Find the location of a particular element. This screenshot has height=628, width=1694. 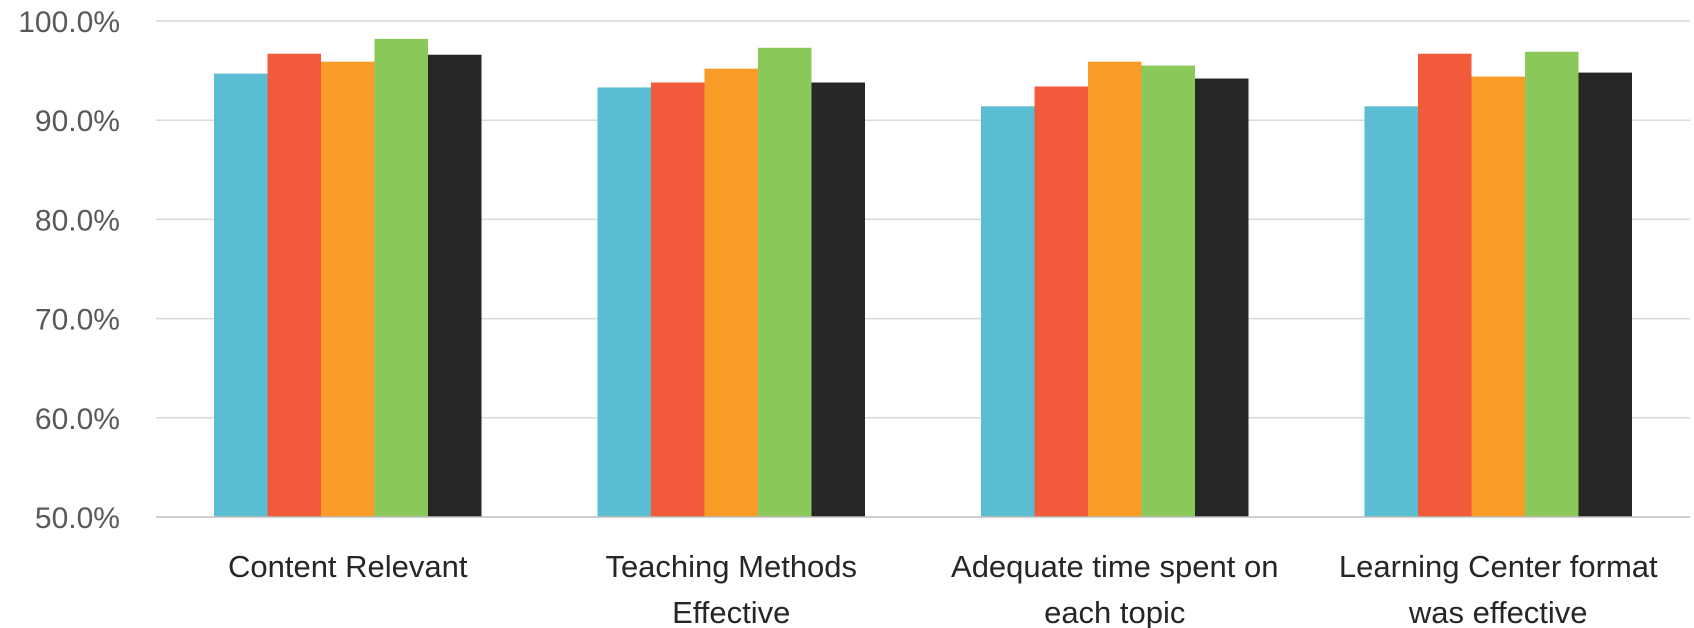

y-axis-tick-labels: 50.0% 60.0% 70.0% 80.0% 90.0% 100.0% is located at coordinates (69, 270).